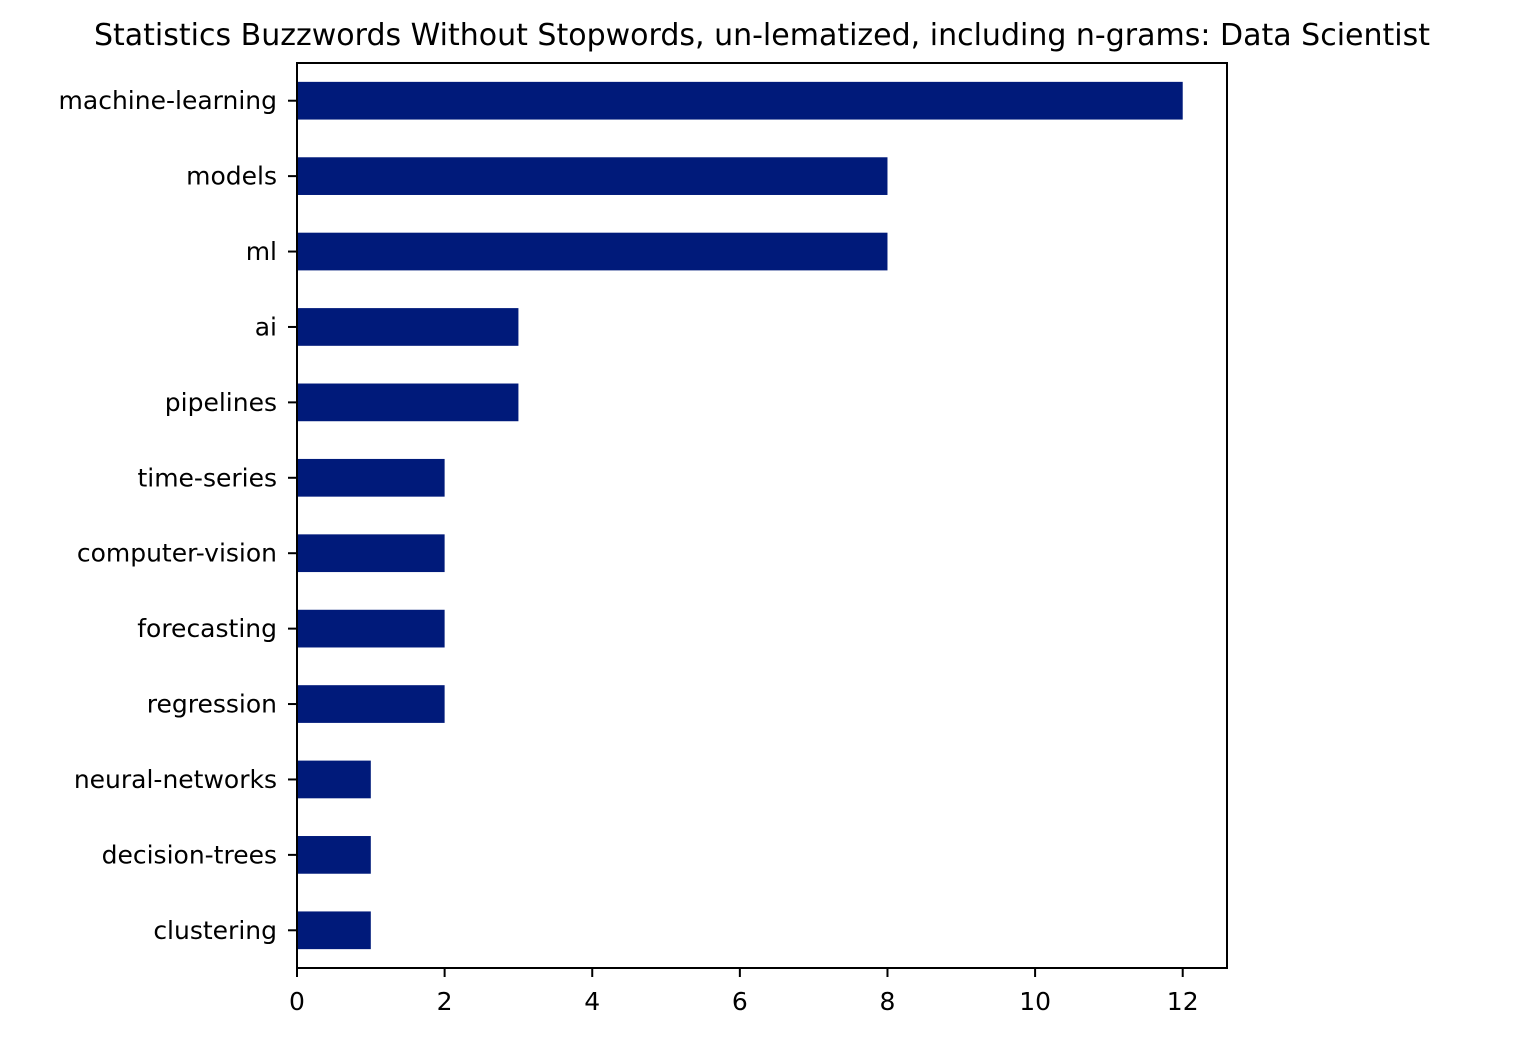 This screenshot has width=1523, height=1040. What do you see at coordinates (215, 930) in the screenshot?
I see `y-tick-label: clustering` at bounding box center [215, 930].